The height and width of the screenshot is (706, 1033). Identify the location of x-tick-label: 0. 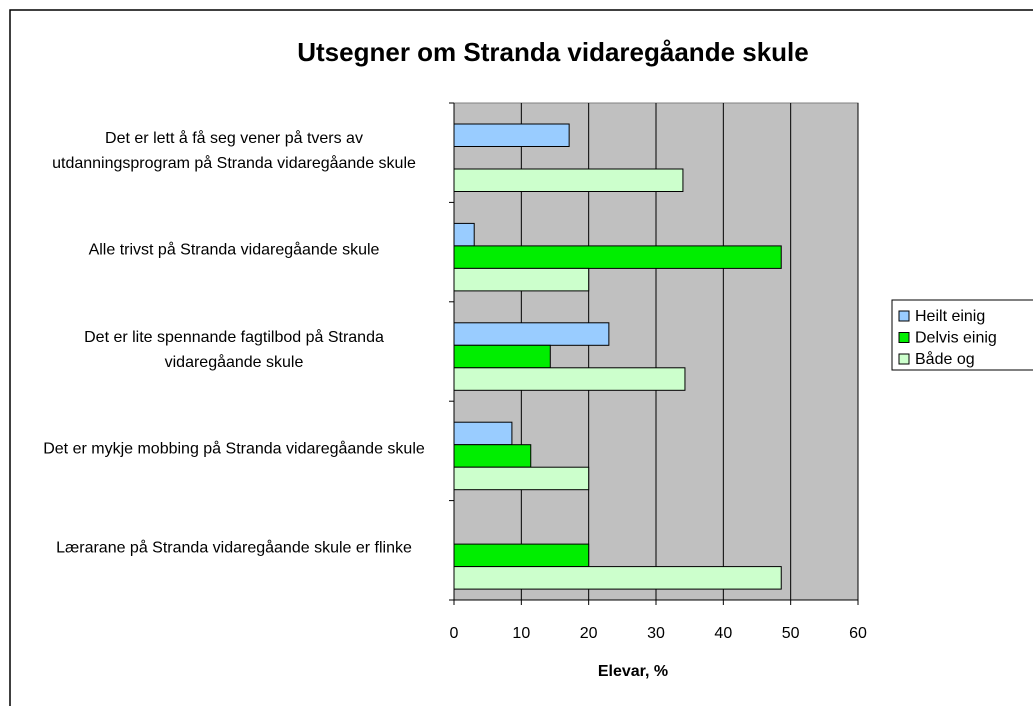
(454, 633).